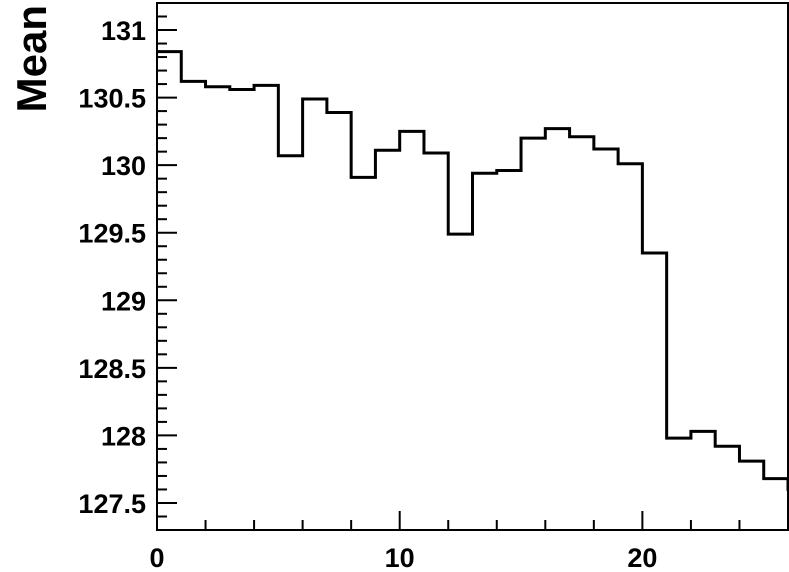  What do you see at coordinates (112, 504) in the screenshot?
I see `y-tick-label: 127.5` at bounding box center [112, 504].